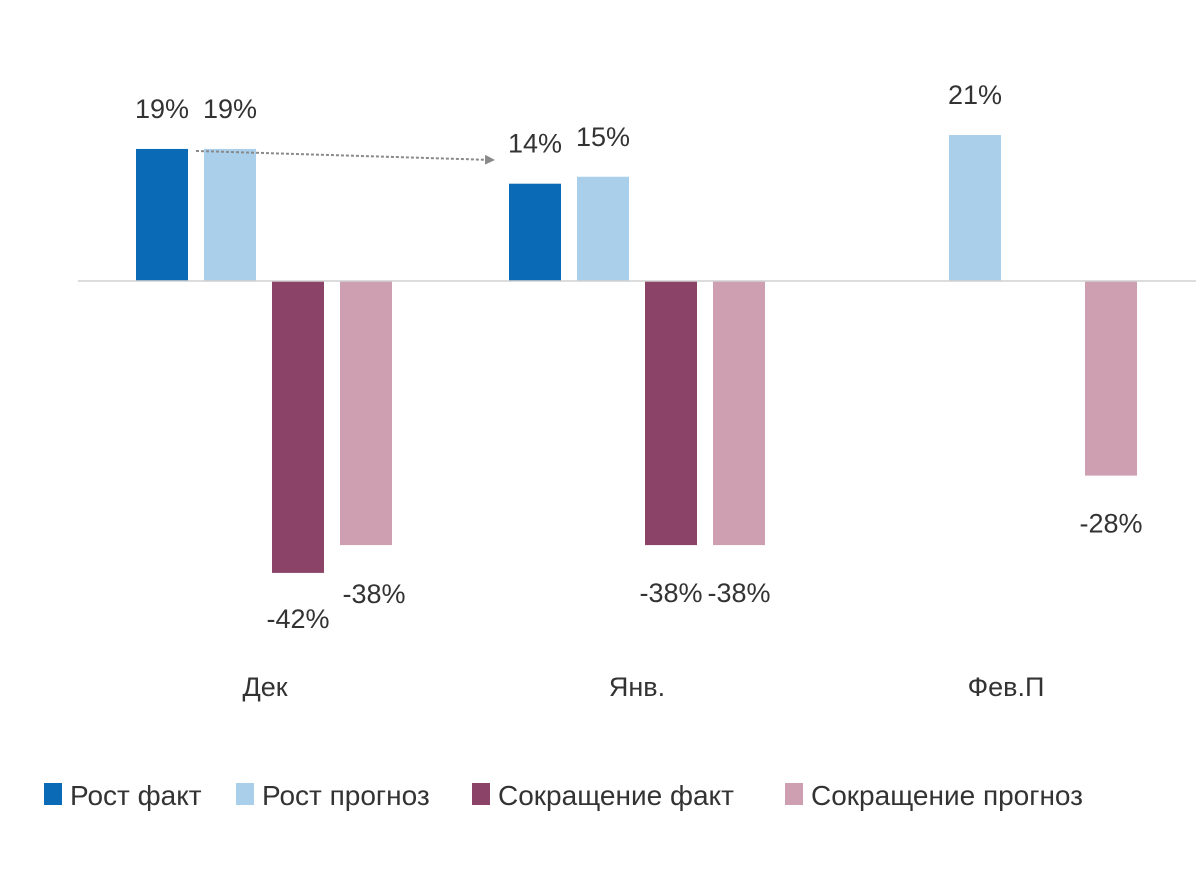 The image size is (1196, 869). What do you see at coordinates (975, 95) in the screenshot?
I see `data-label: 21%` at bounding box center [975, 95].